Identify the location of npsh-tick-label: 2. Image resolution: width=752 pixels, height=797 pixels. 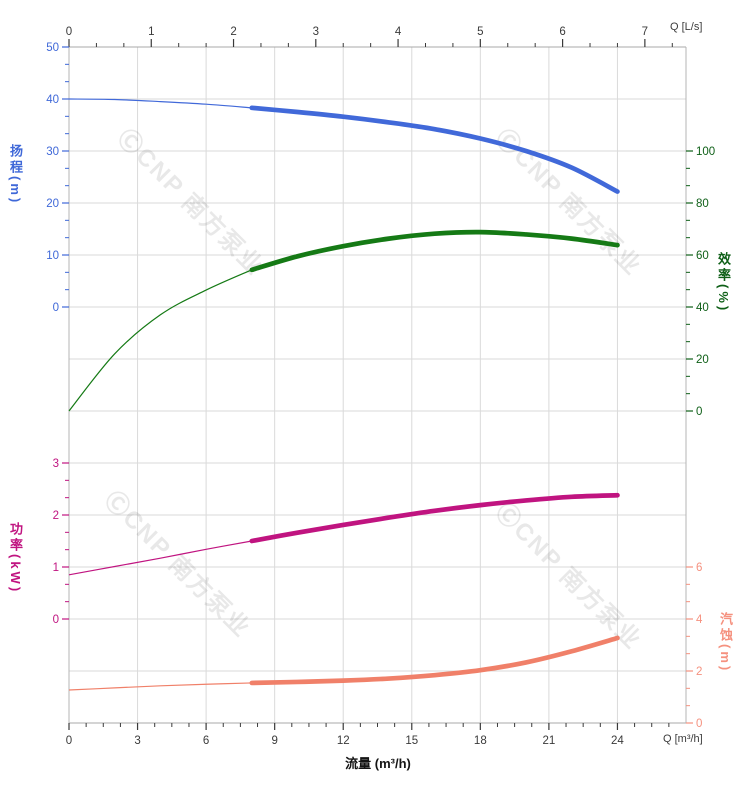
(699, 672).